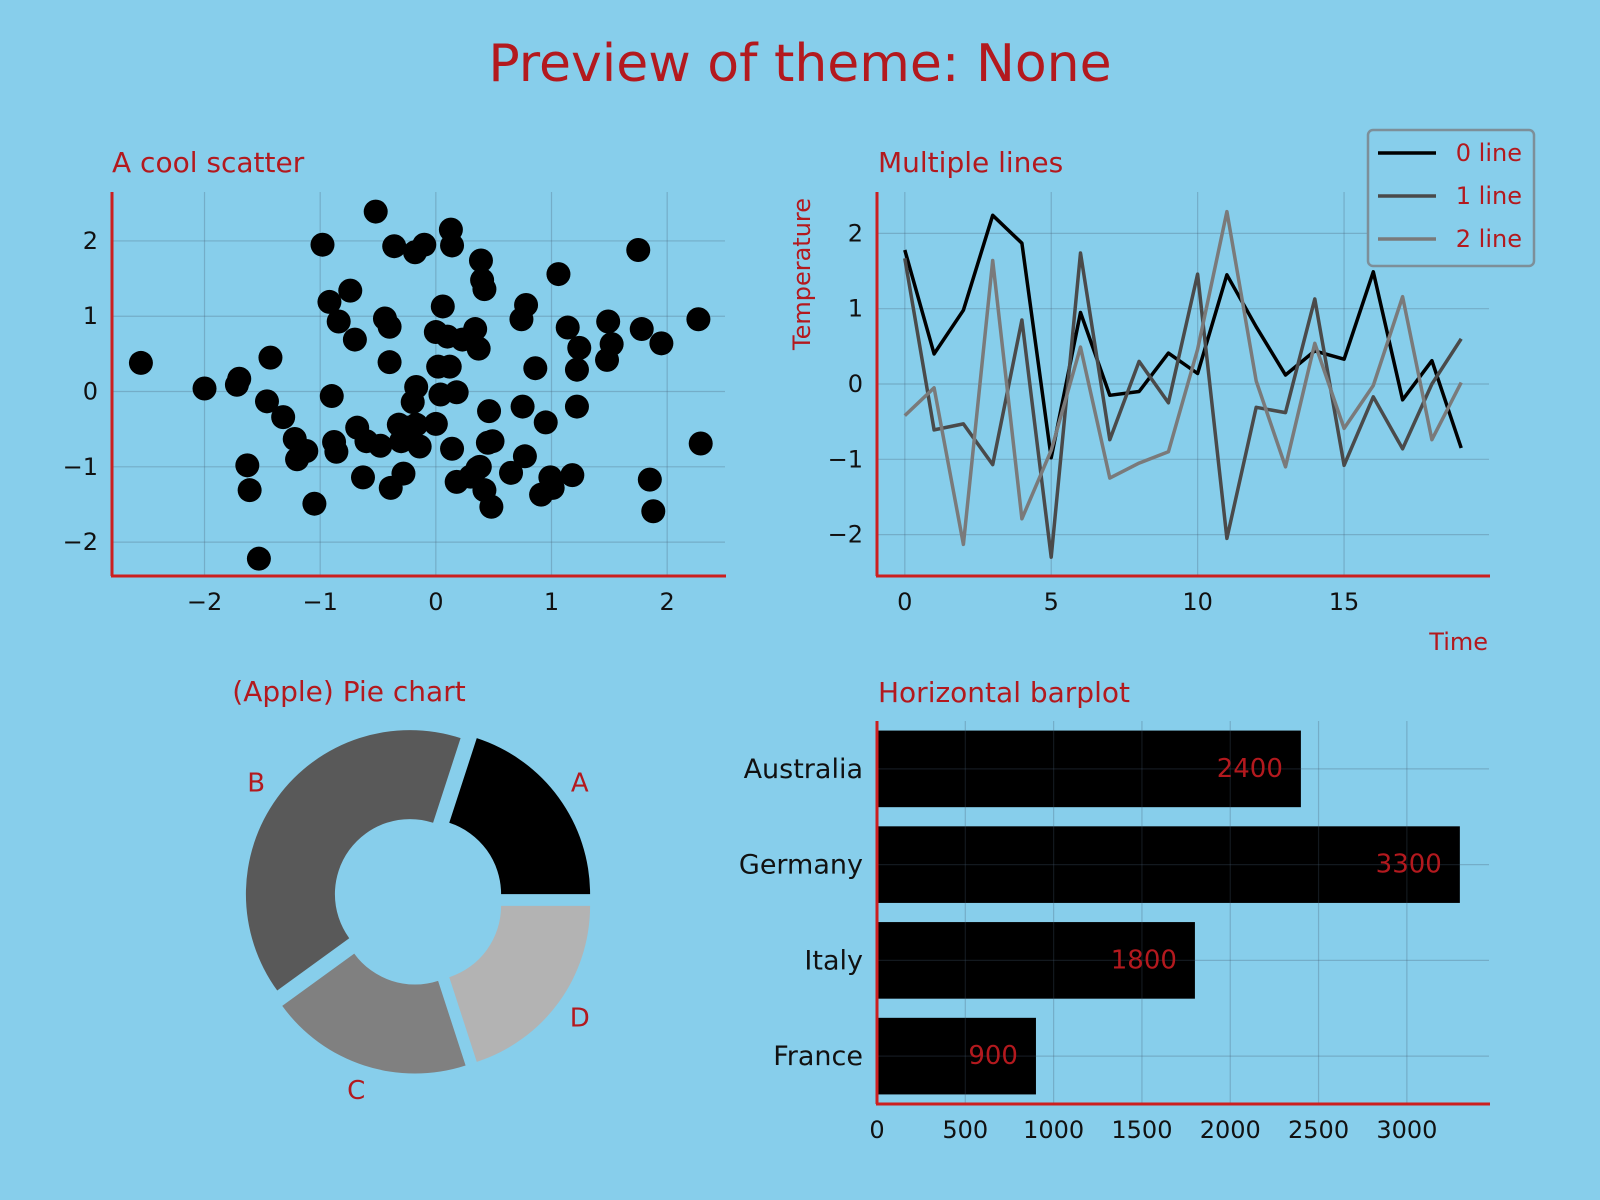 The width and height of the screenshot is (1600, 1200). I want to click on barh-xtick-label: 1000, so click(1053, 1130).